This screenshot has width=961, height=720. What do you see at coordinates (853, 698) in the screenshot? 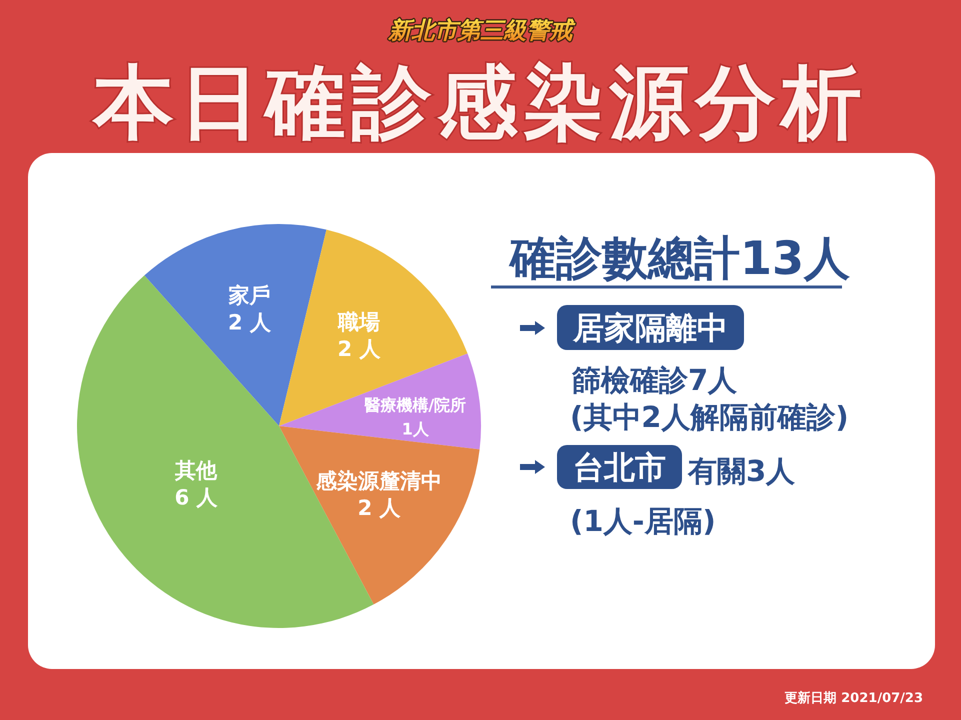
I see `text: 更新日期 2021/07/23` at bounding box center [853, 698].